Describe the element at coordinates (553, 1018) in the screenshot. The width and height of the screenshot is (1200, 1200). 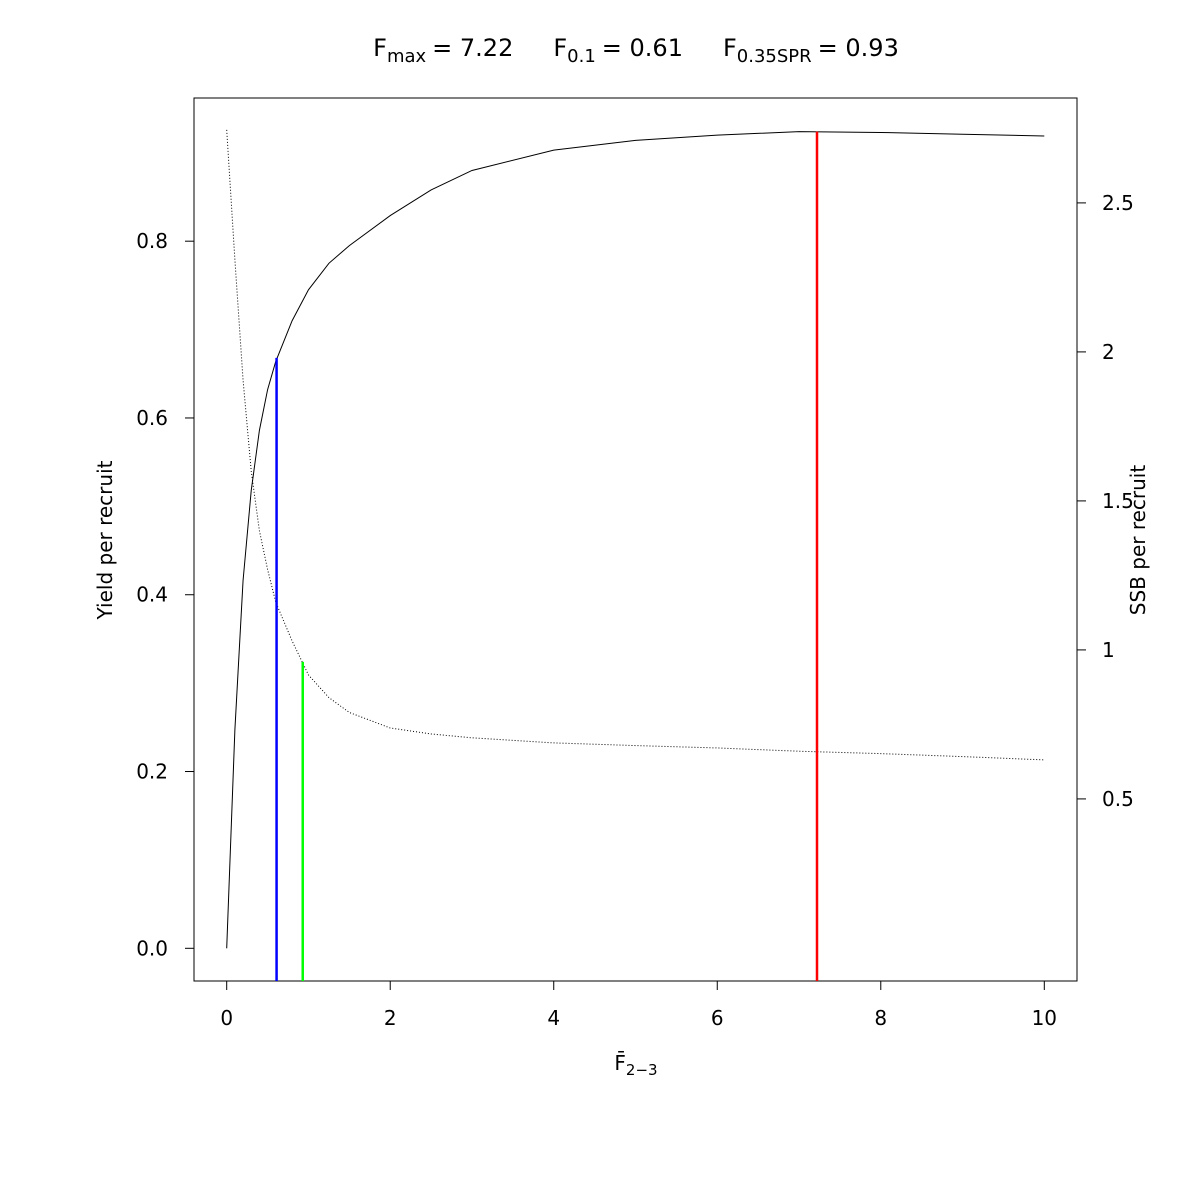
I see `x-tick-label: 4` at that location.